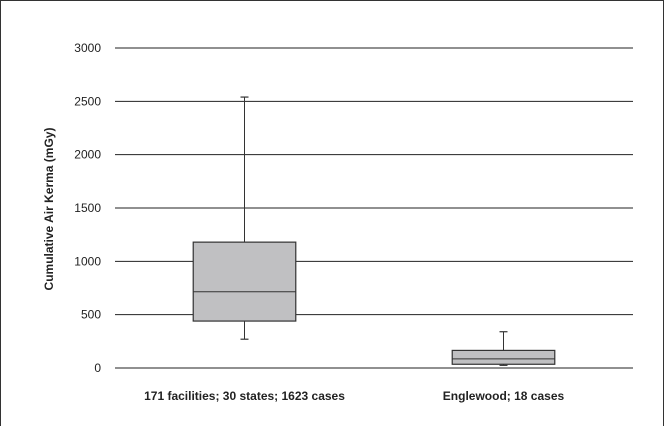 The height and width of the screenshot is (427, 664). I want to click on y-tick-label: 1500, so click(87, 208).